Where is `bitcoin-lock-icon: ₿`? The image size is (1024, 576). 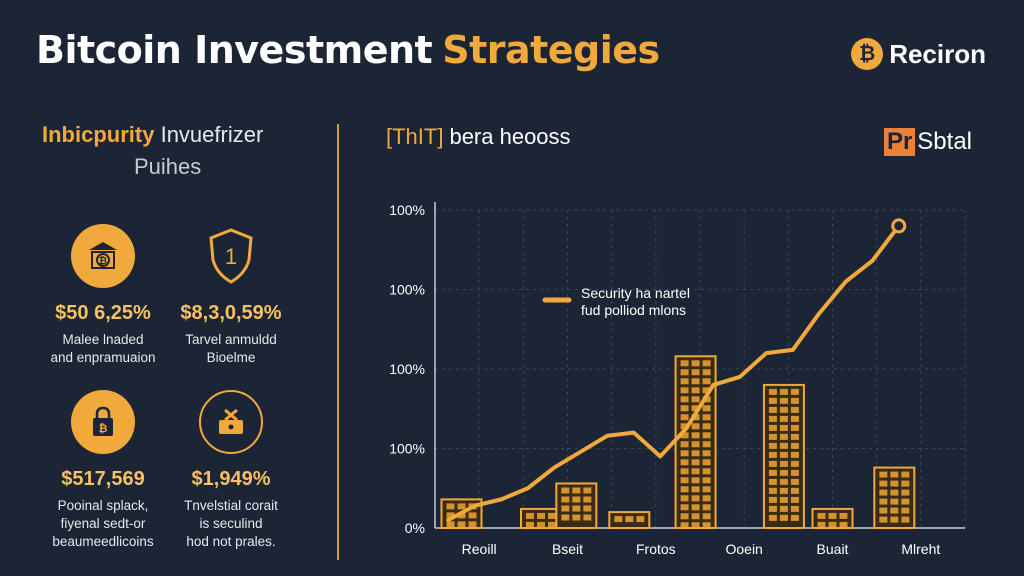 bitcoin-lock-icon: ₿ is located at coordinates (103, 422).